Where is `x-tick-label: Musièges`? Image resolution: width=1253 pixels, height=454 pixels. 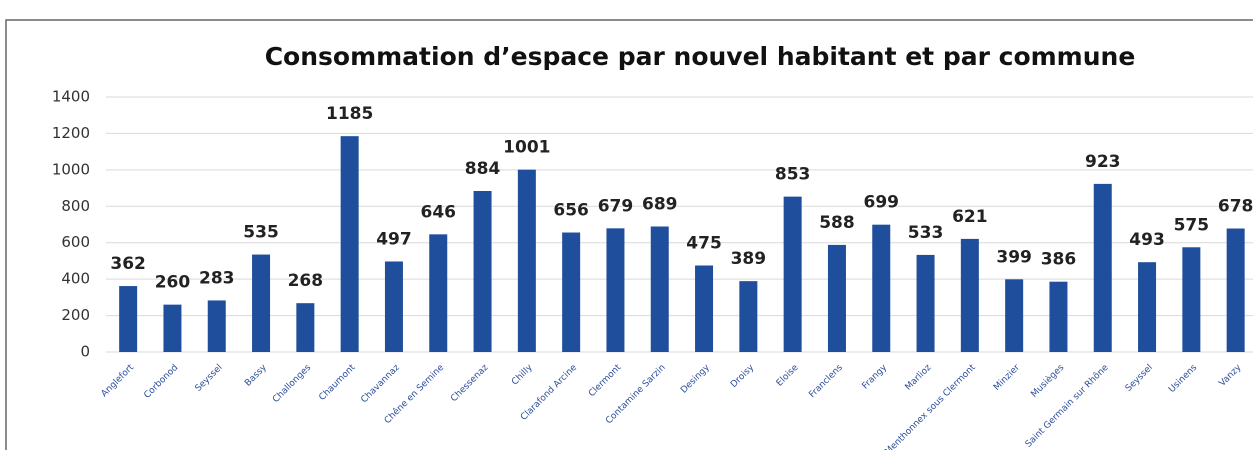
x-tick-label: Musièges is located at coordinates (1048, 381).